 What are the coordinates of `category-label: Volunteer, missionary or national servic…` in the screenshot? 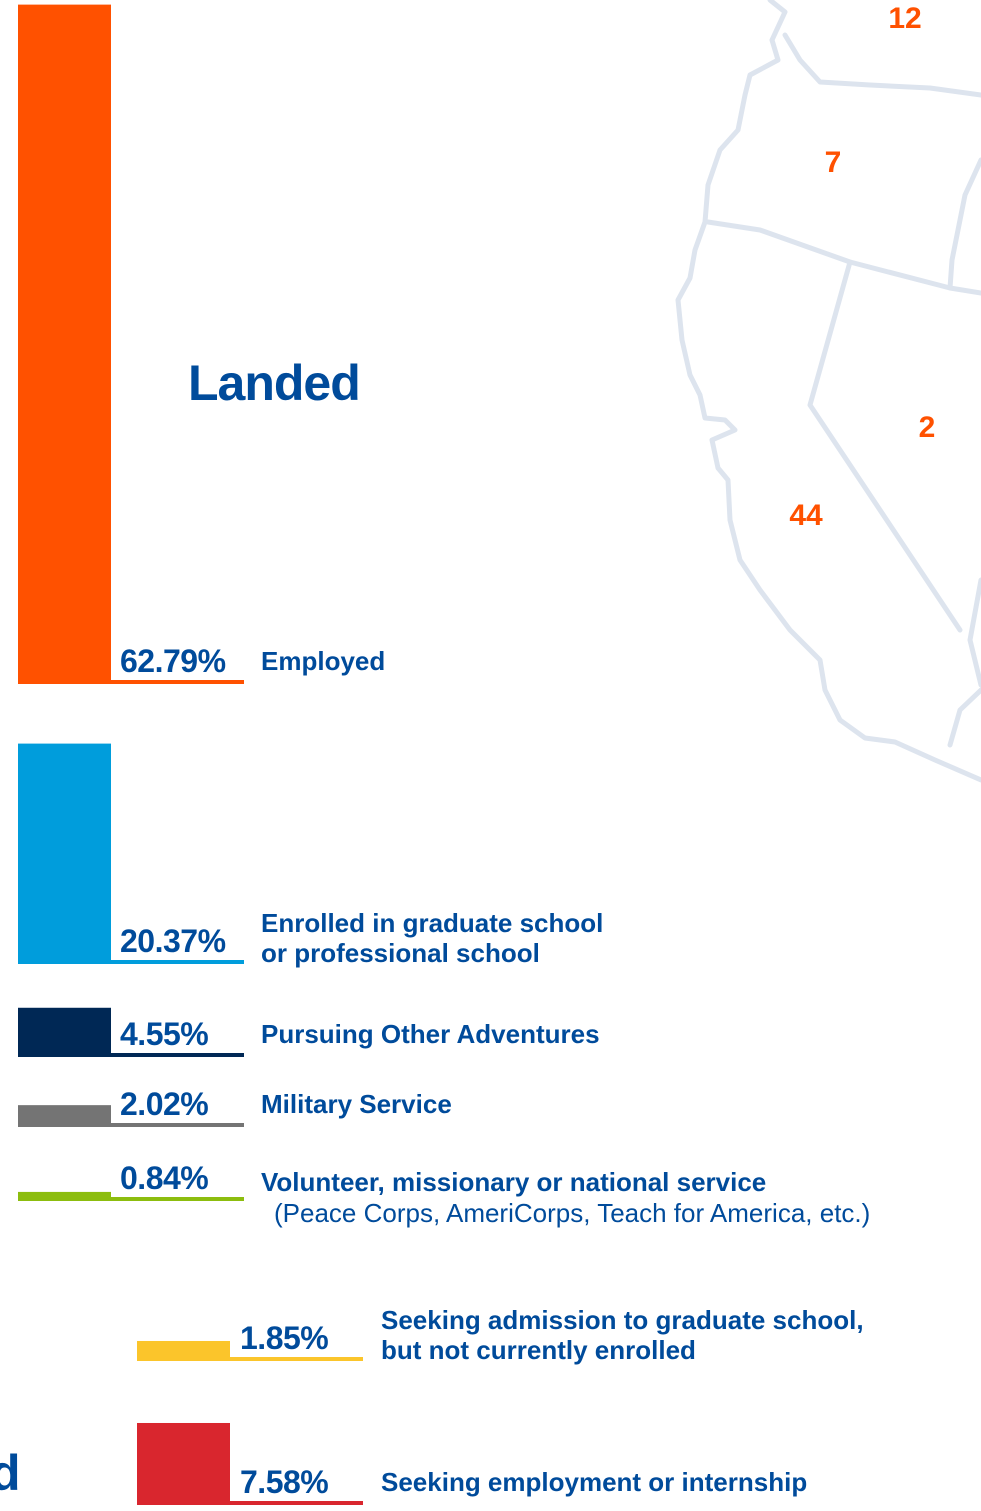 It's located at (513, 1182).